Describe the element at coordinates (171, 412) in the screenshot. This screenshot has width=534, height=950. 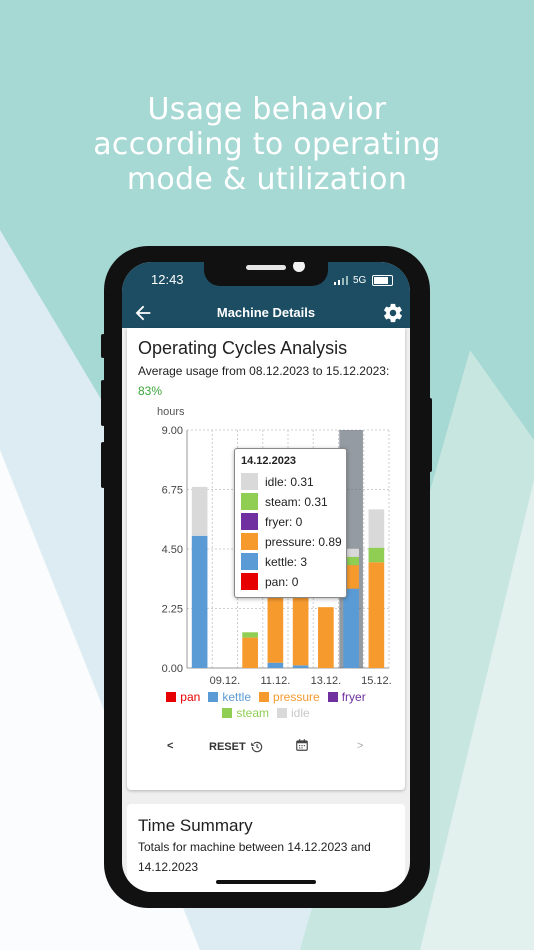
I see `y-axis-label: hours` at that location.